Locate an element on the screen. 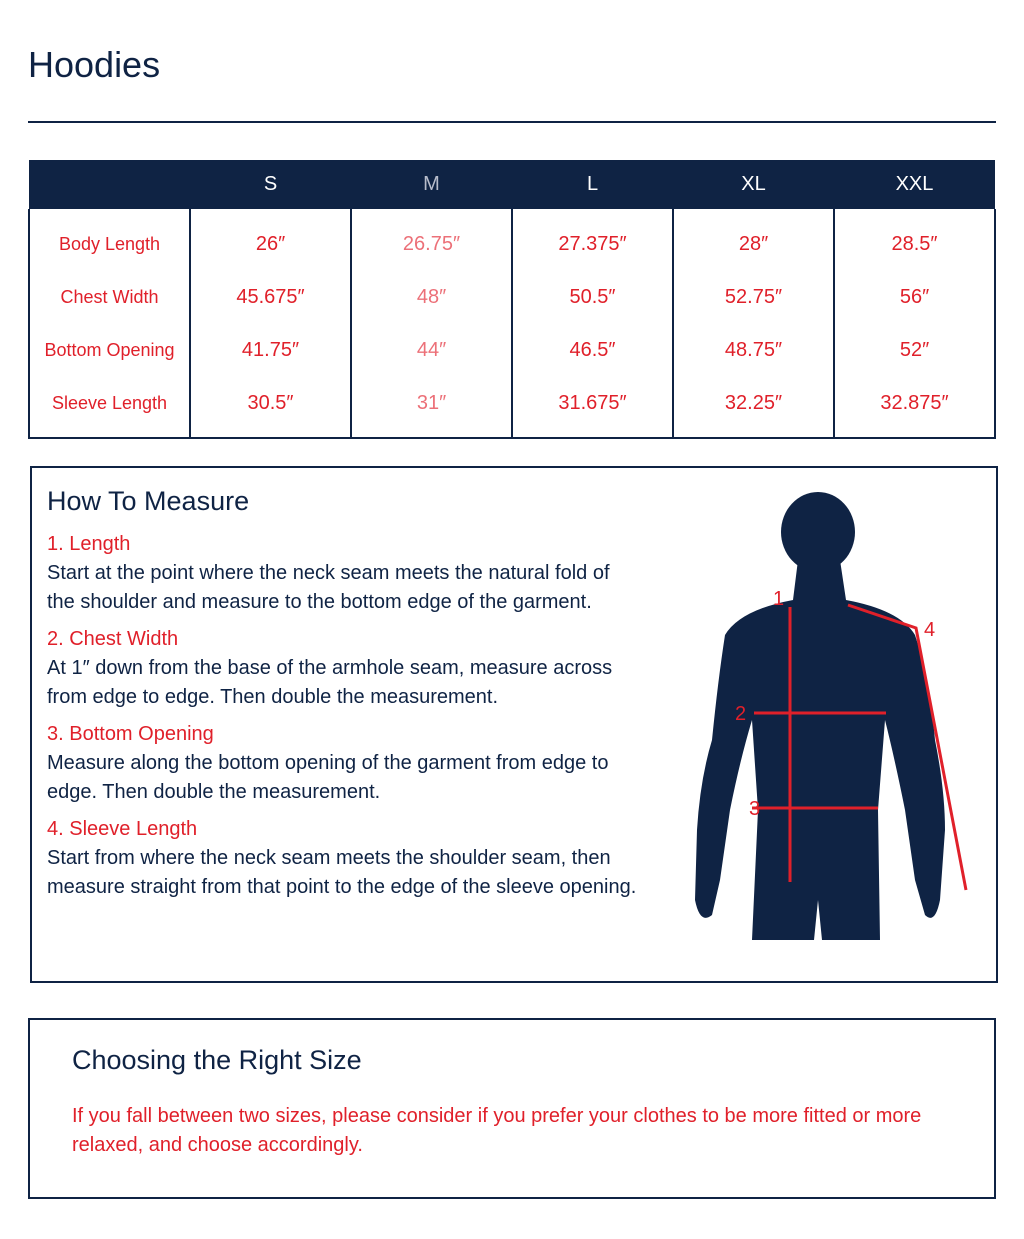  step-heading: 4. Sleeve Length is located at coordinates (122, 829).